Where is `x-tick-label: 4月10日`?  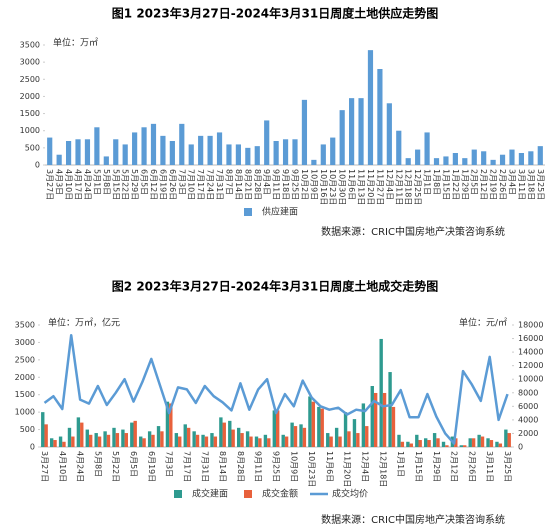 x-tick-label: 4月10日 is located at coordinates (62, 466).